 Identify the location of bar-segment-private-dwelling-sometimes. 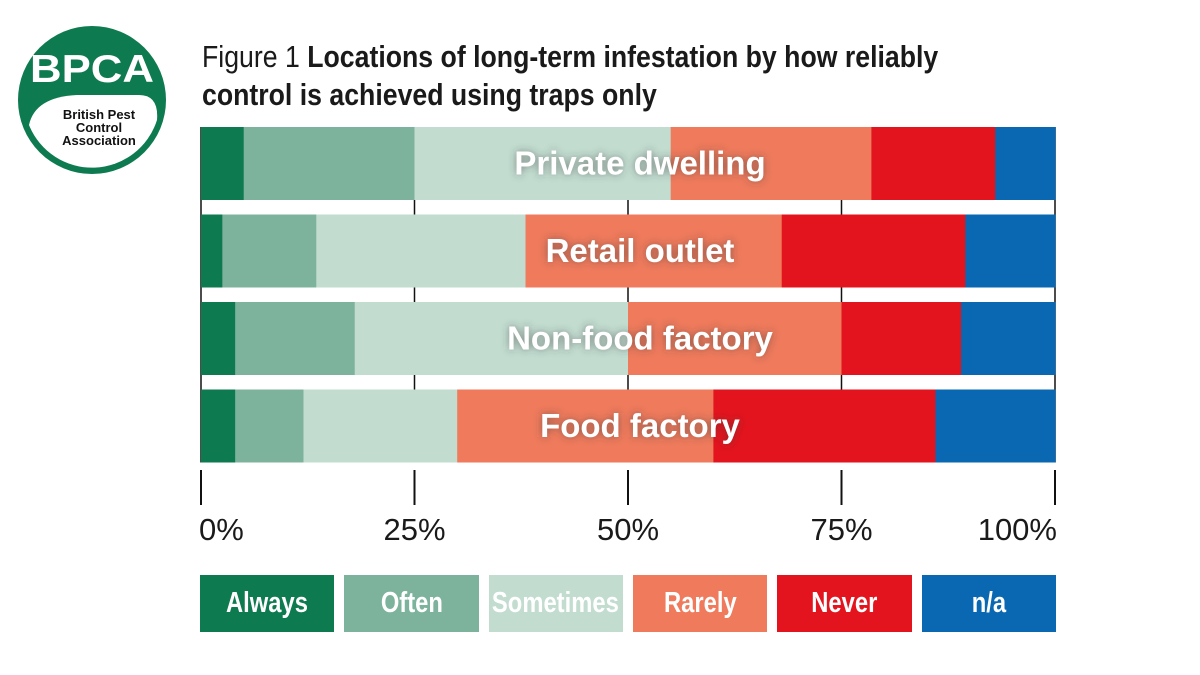
(543, 163).